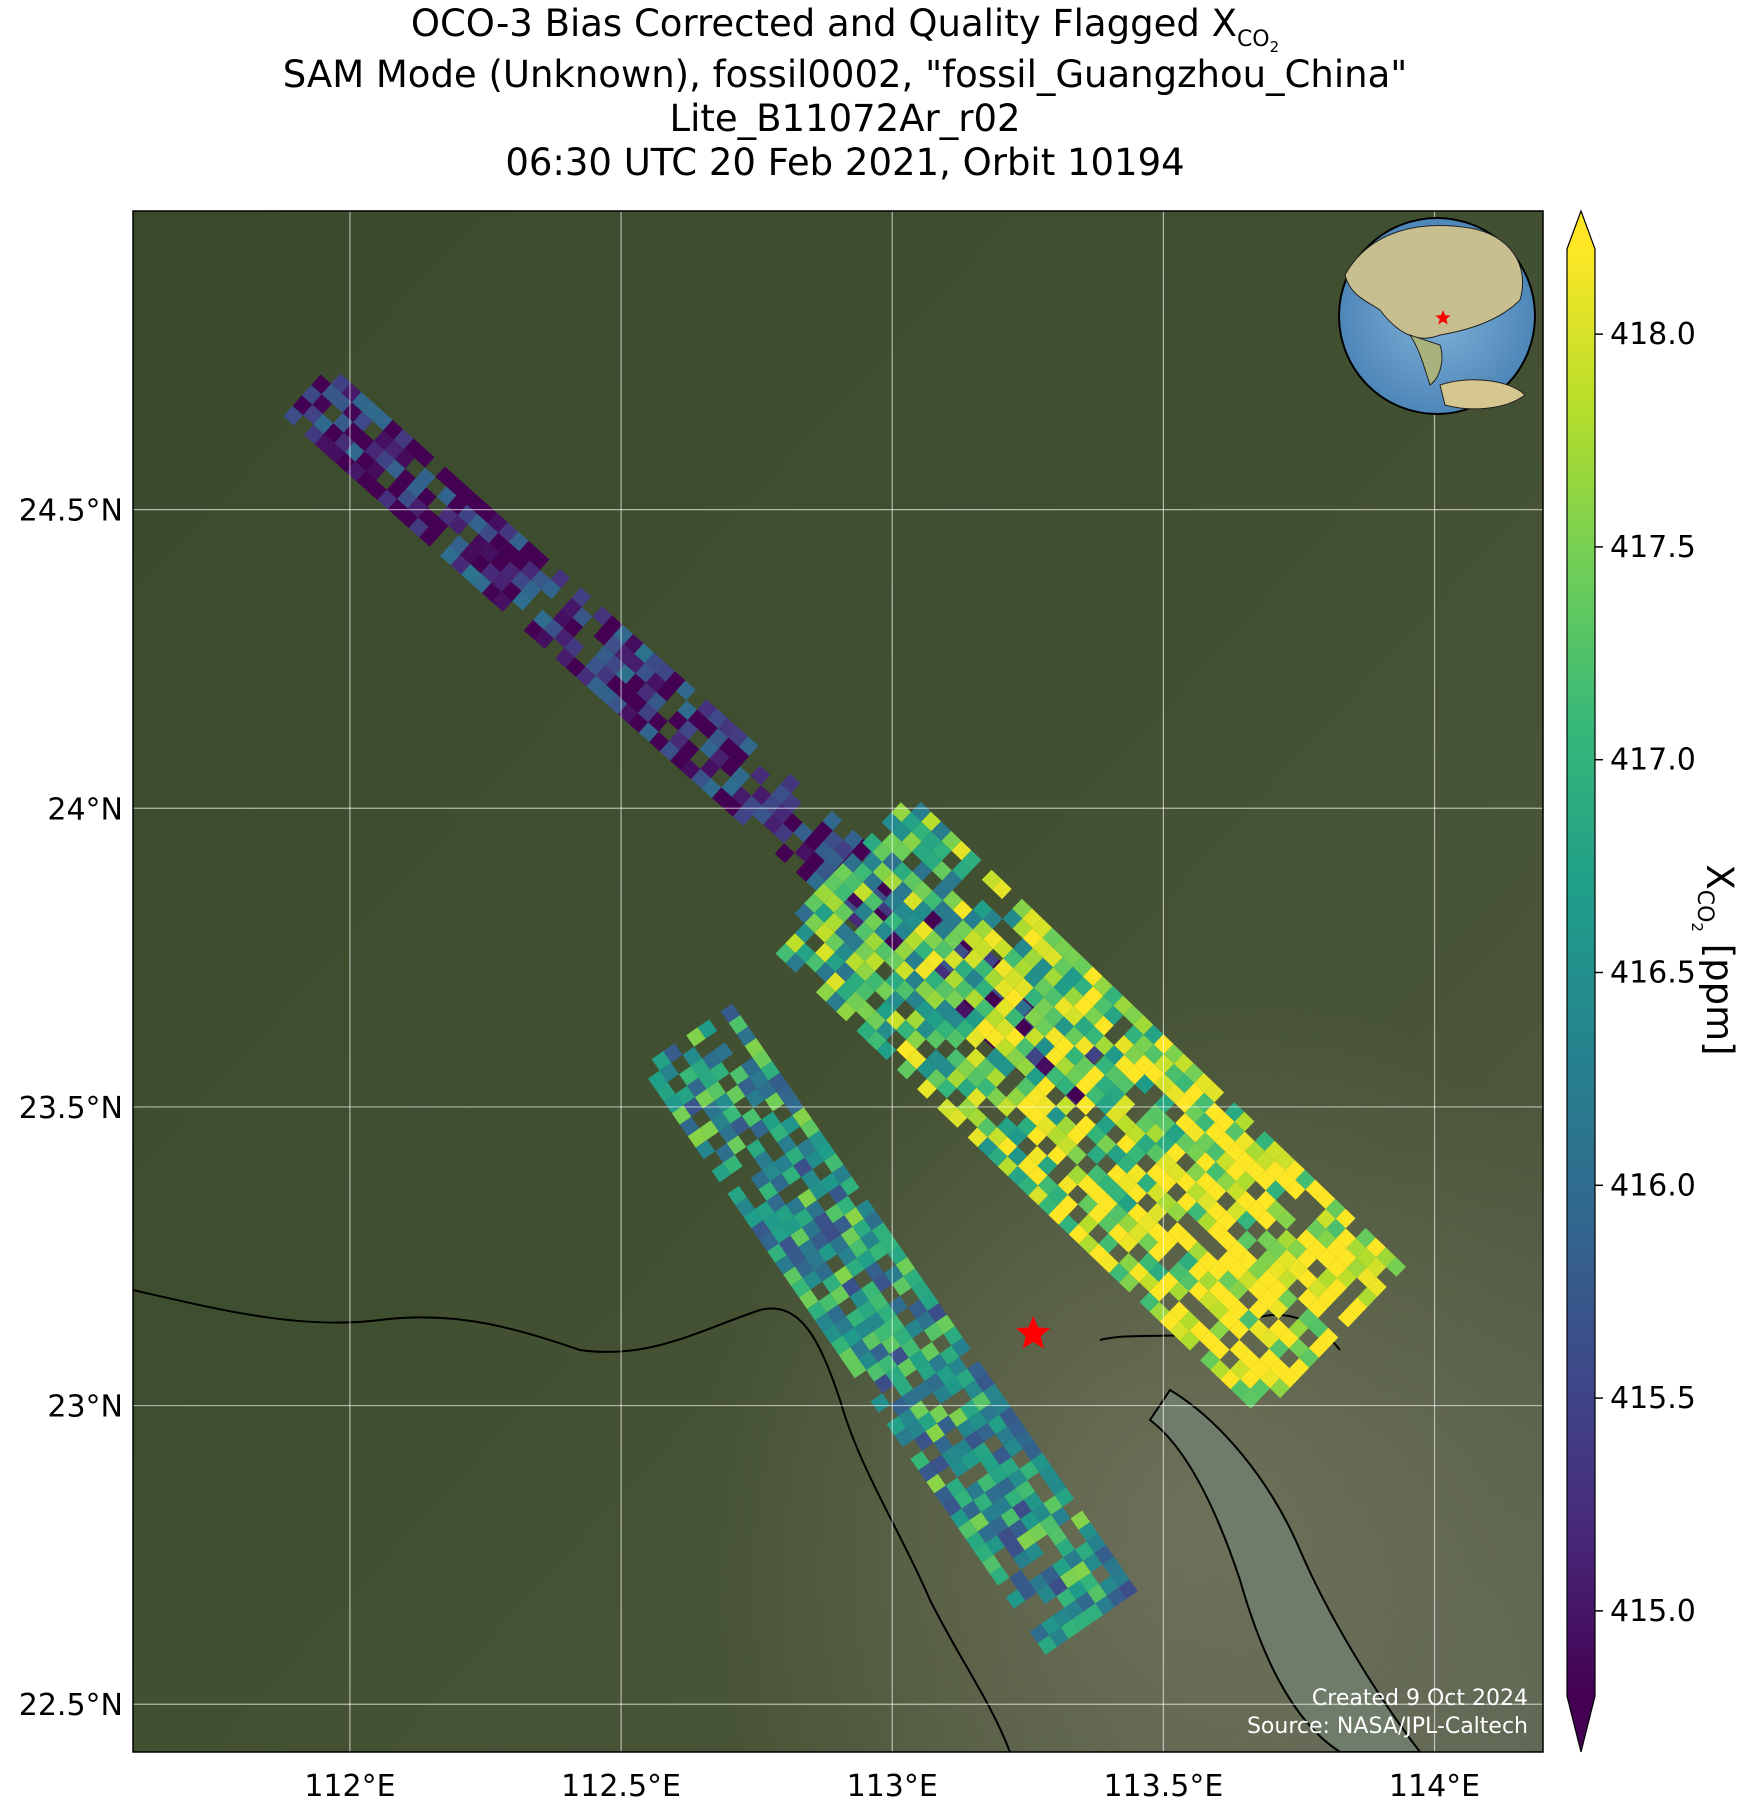  What do you see at coordinates (71, 1109) in the screenshot?
I see `latitude-tick-labels: 22.5°N 23°N 23.5°N 24°N 24.5°N` at bounding box center [71, 1109].